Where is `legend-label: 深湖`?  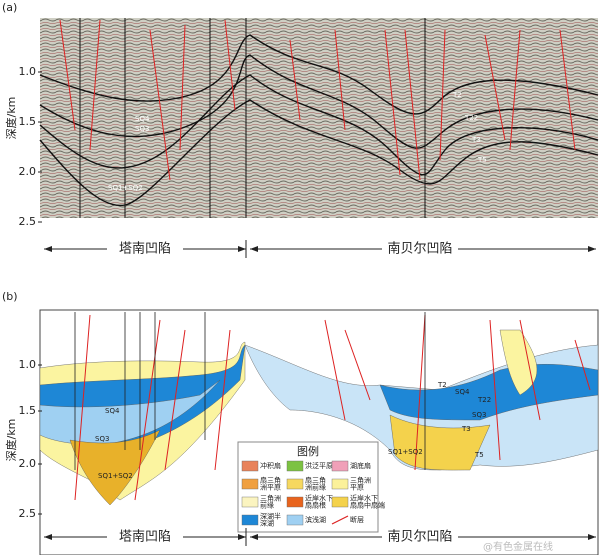
legend-label: 深湖 is located at coordinates (267, 523).